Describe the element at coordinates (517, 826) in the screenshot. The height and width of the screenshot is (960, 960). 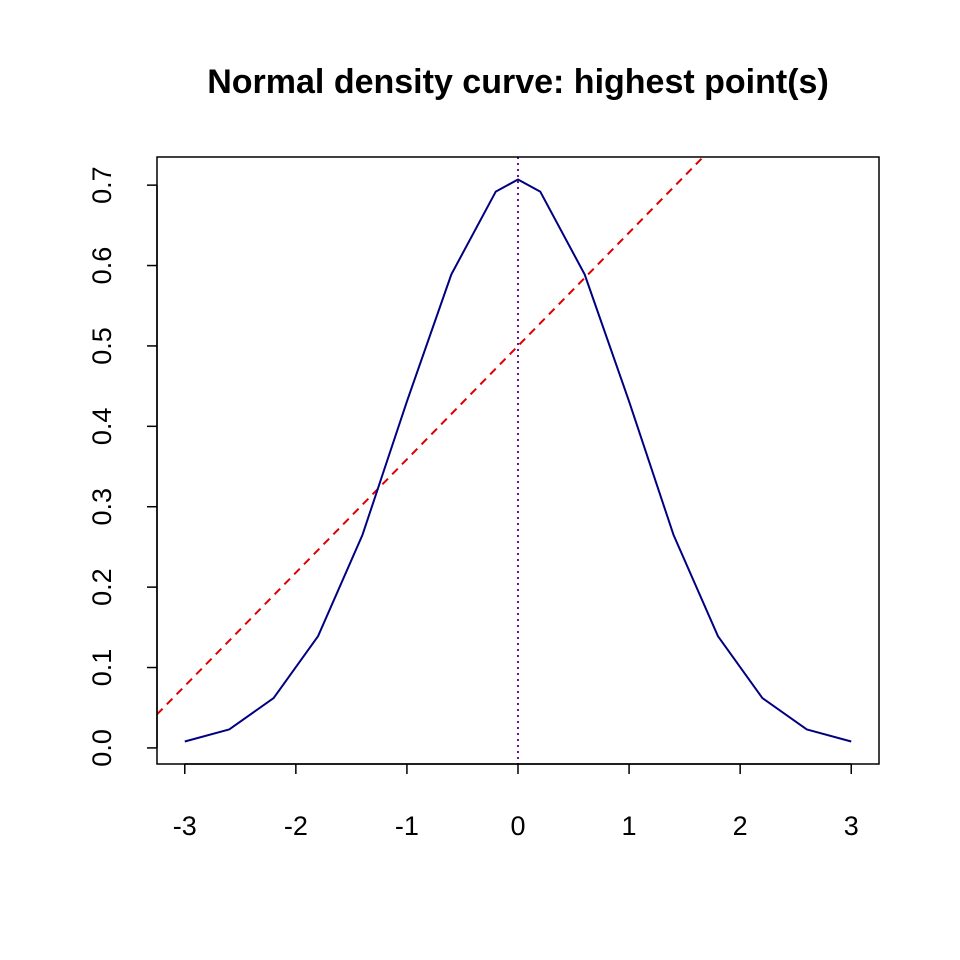
I see `x-tick-label: 0` at that location.